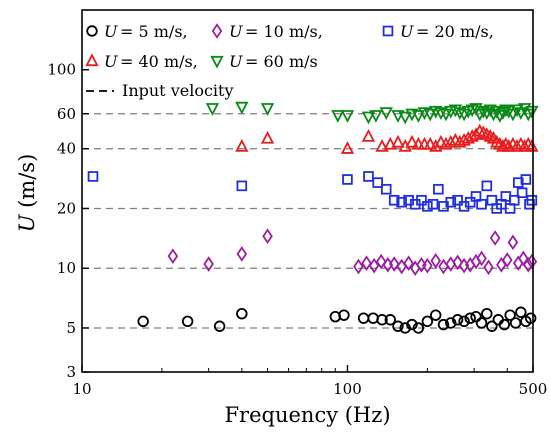  Describe the element at coordinates (27, 184) in the screenshot. I see `y-axis-units: (m/s)` at that location.